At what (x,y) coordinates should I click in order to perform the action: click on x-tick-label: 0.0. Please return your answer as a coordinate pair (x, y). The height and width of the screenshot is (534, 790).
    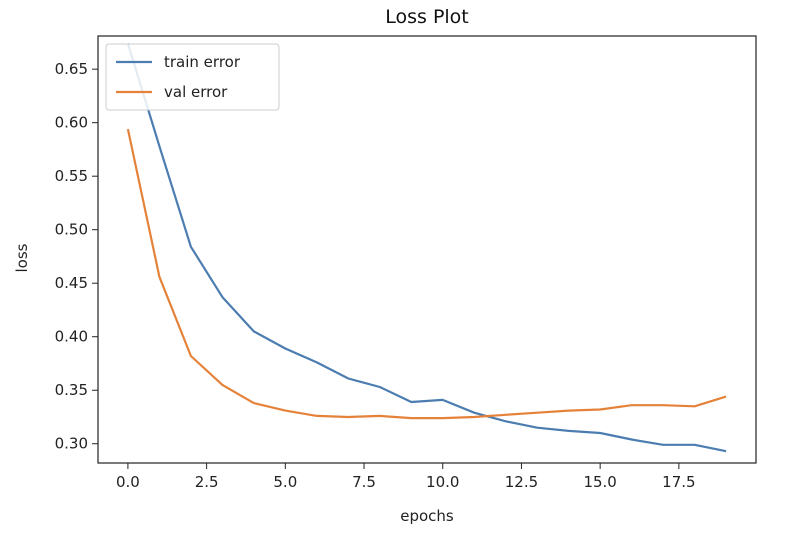
    Looking at the image, I should click on (128, 482).